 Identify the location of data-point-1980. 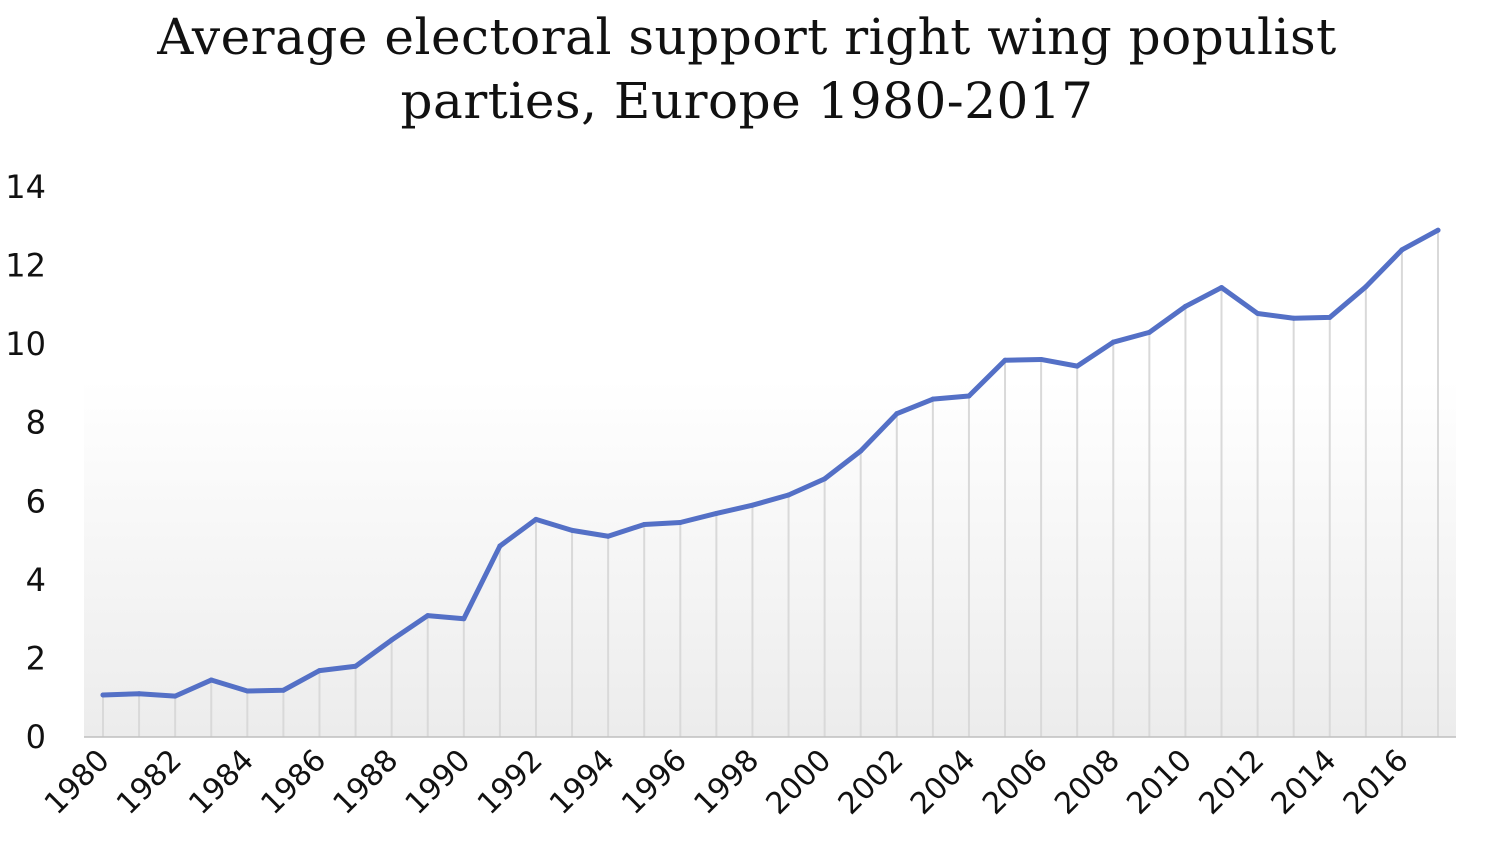
(103, 695).